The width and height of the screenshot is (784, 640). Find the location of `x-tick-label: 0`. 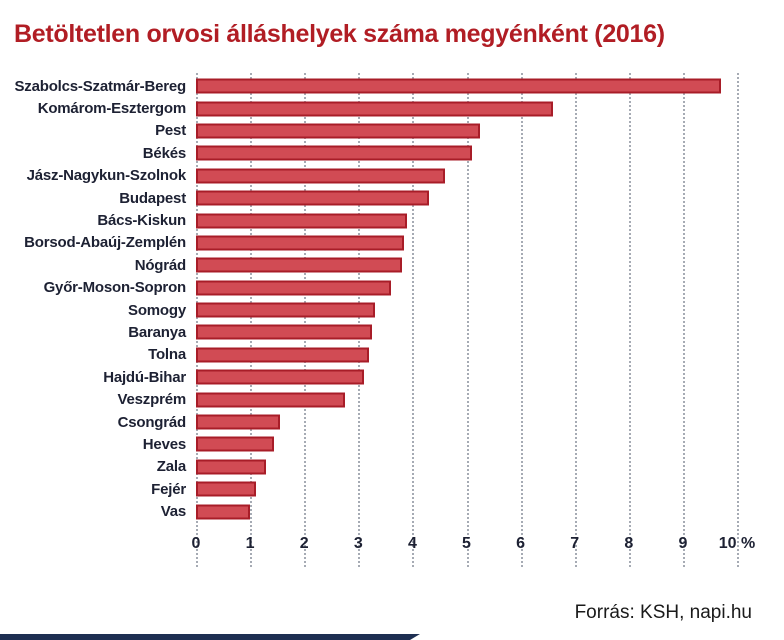

x-tick-label: 0 is located at coordinates (196, 543).